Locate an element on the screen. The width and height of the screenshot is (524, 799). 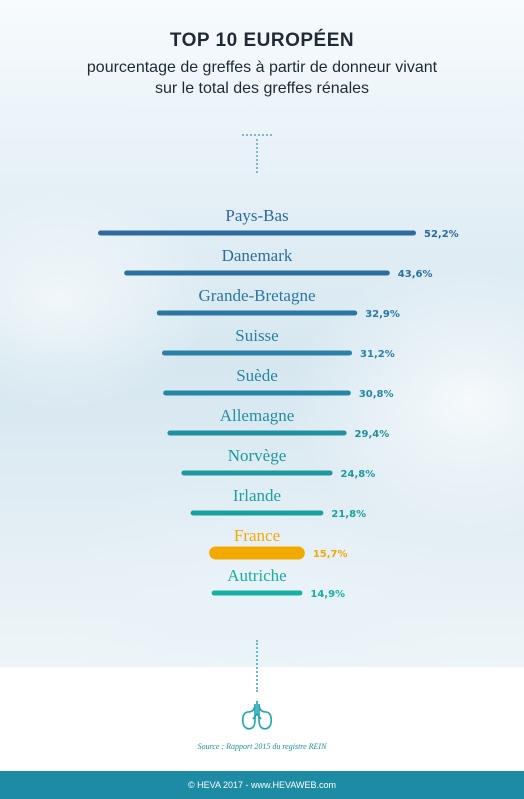
dotted-divider-vertical is located at coordinates (257, 156).